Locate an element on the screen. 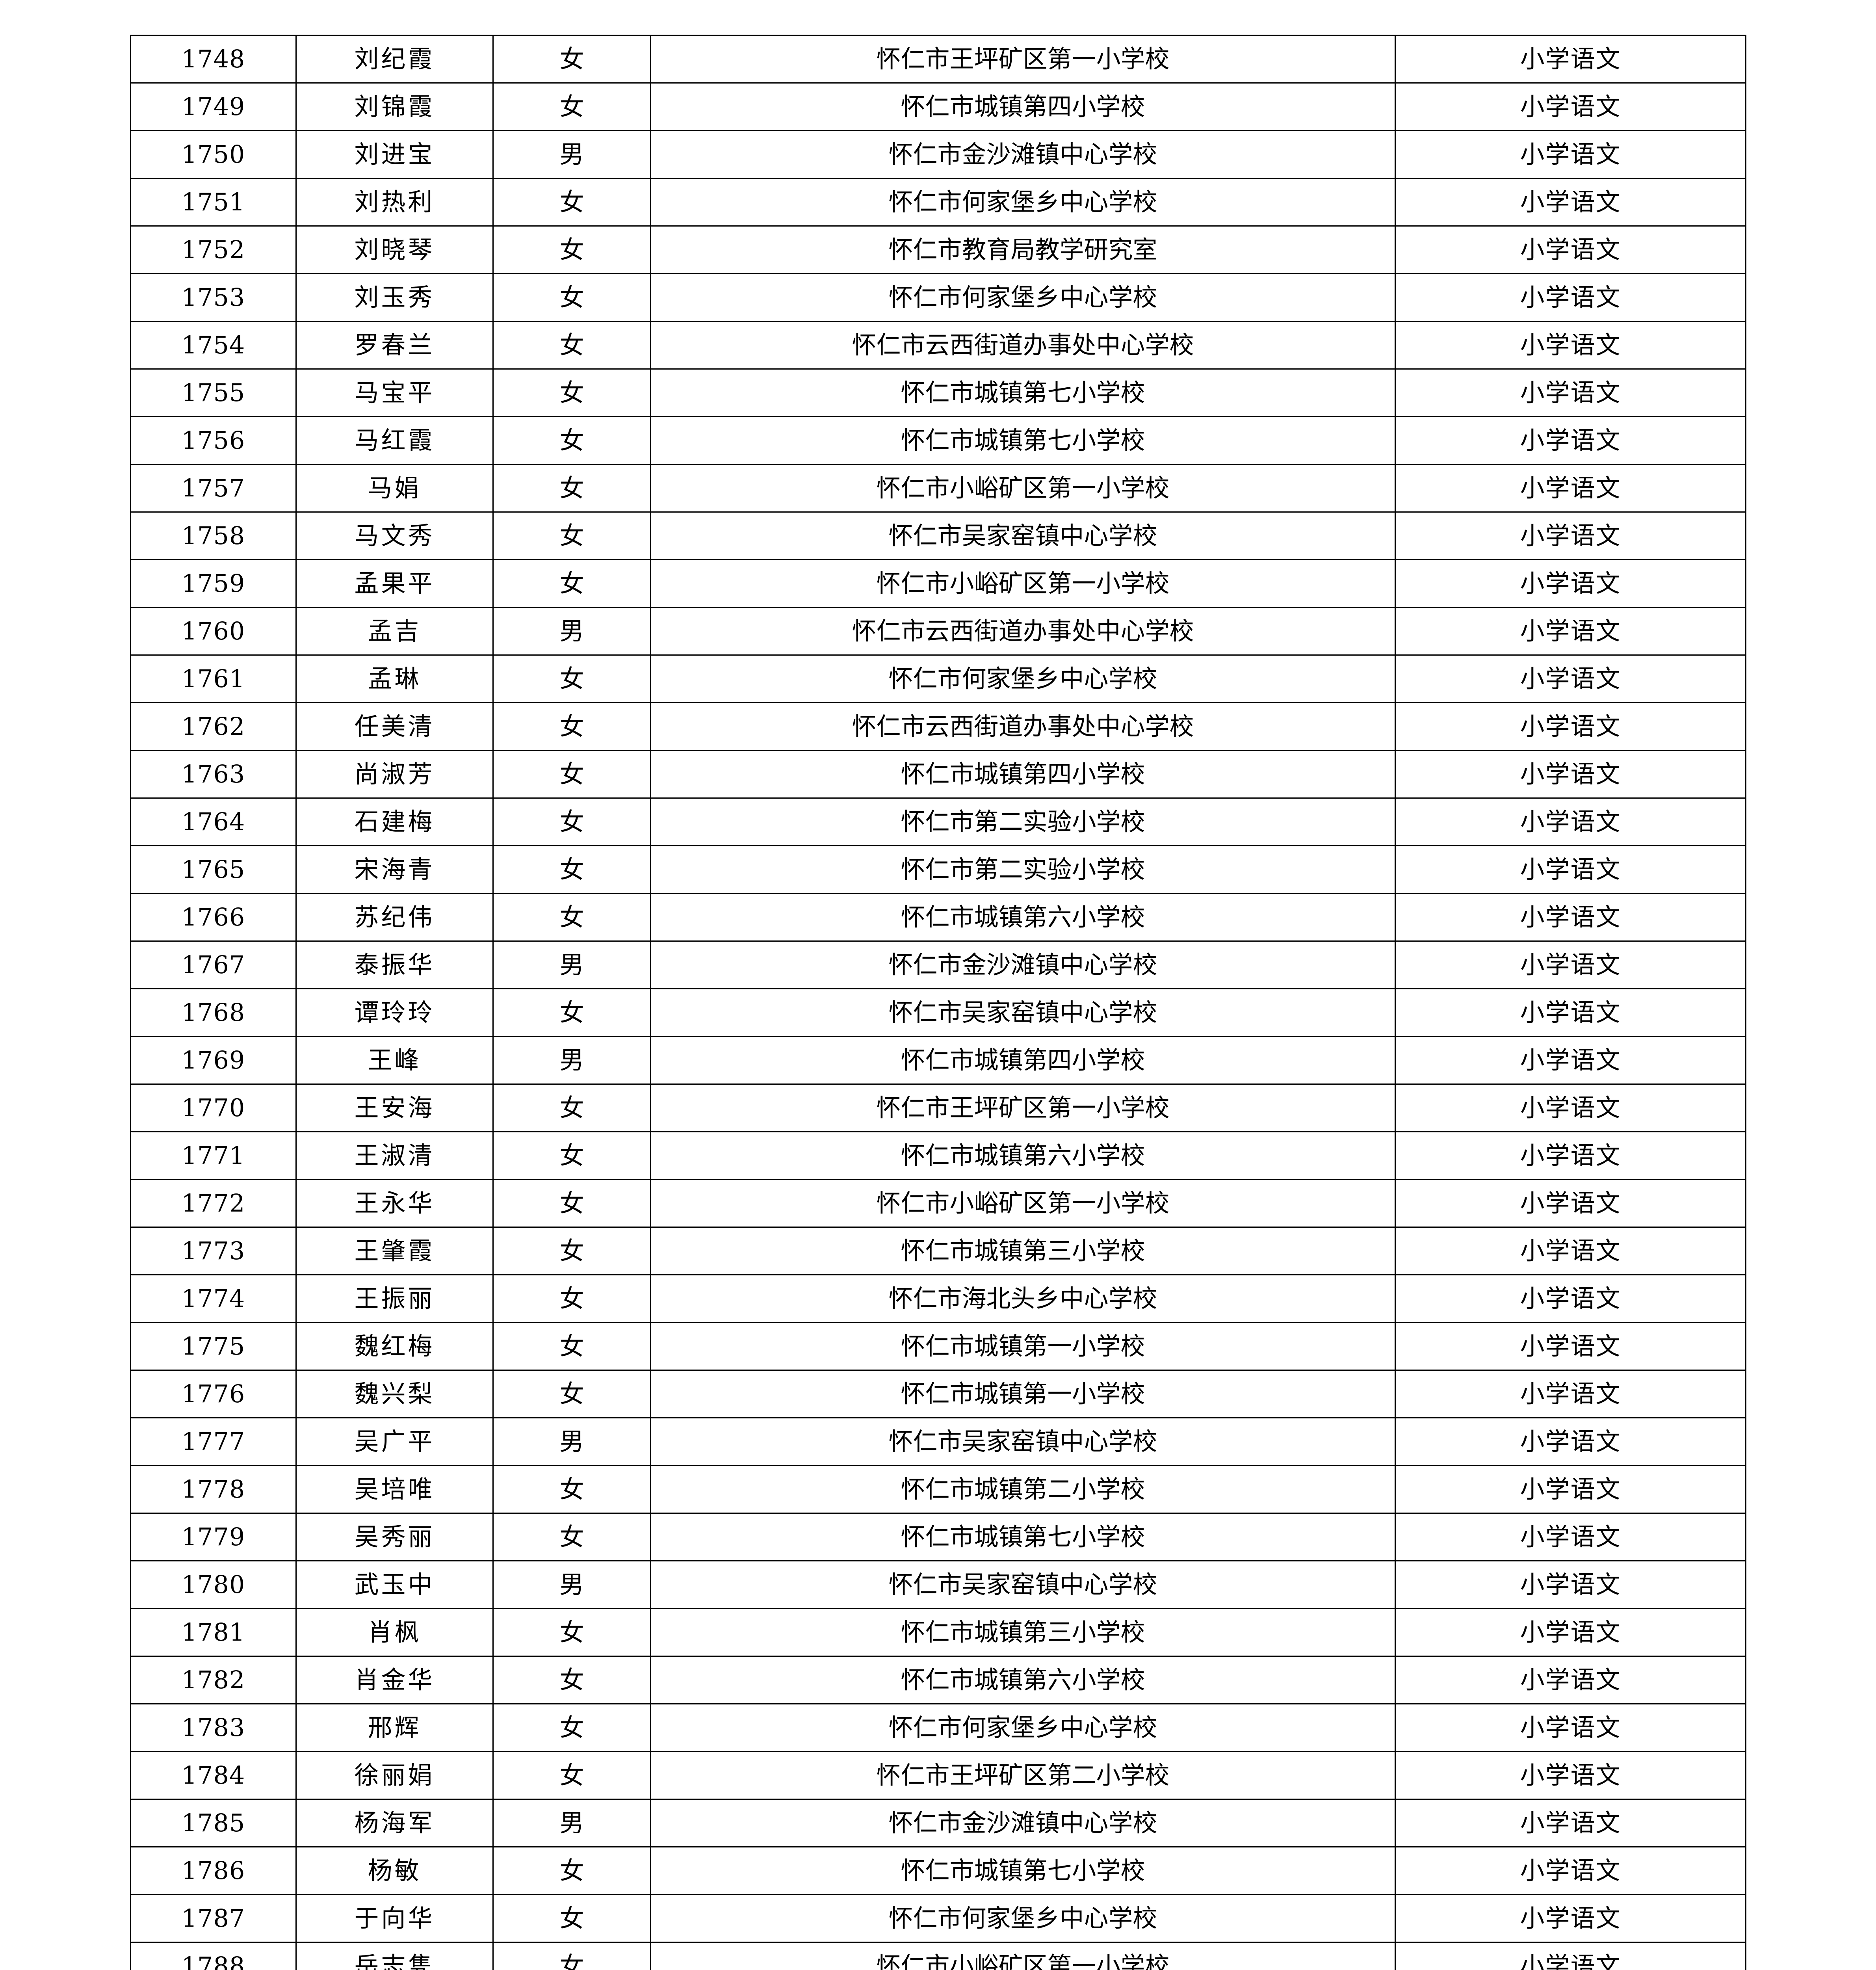 Image resolution: width=1876 pixels, height=1970 pixels. table-row: 1749 刘锦霞女怀仁市城镇第四小学校 小学语文 is located at coordinates (938, 106).